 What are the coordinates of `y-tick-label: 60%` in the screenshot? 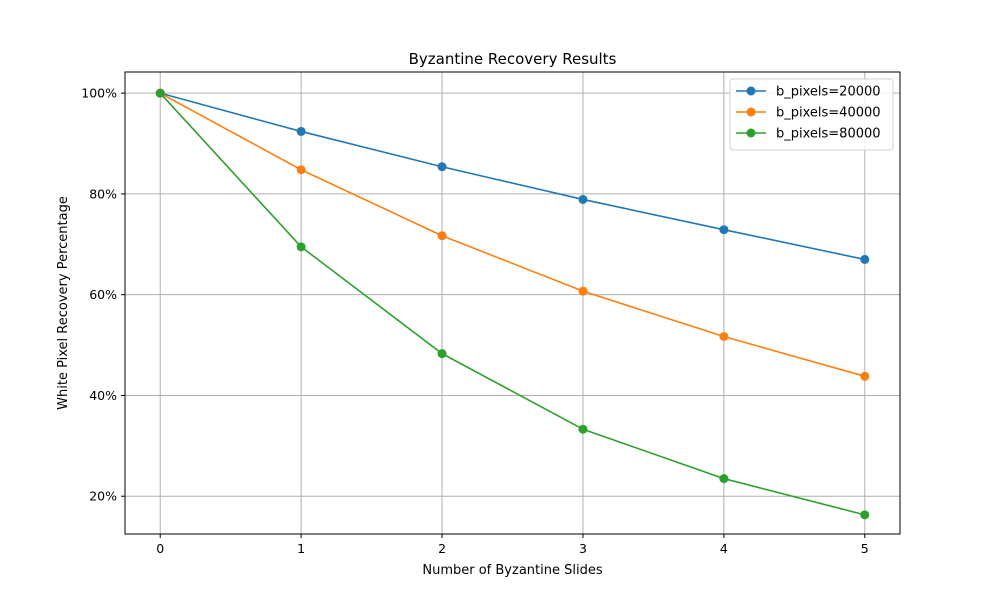 It's located at (103, 294).